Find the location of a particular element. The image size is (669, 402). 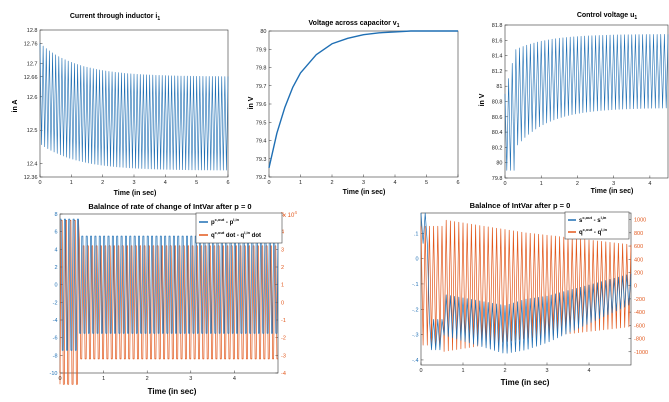

series-u1 is located at coordinates (586, 102).